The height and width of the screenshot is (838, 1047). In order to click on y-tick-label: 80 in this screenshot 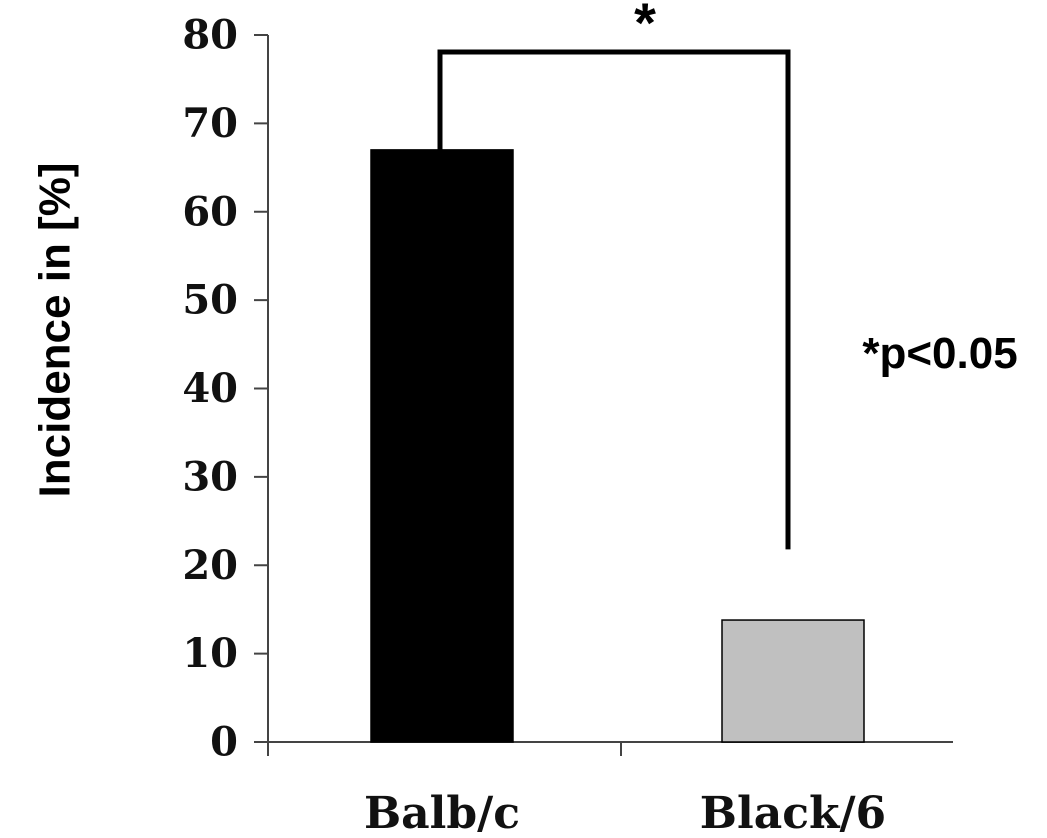, I will do `click(210, 35)`.